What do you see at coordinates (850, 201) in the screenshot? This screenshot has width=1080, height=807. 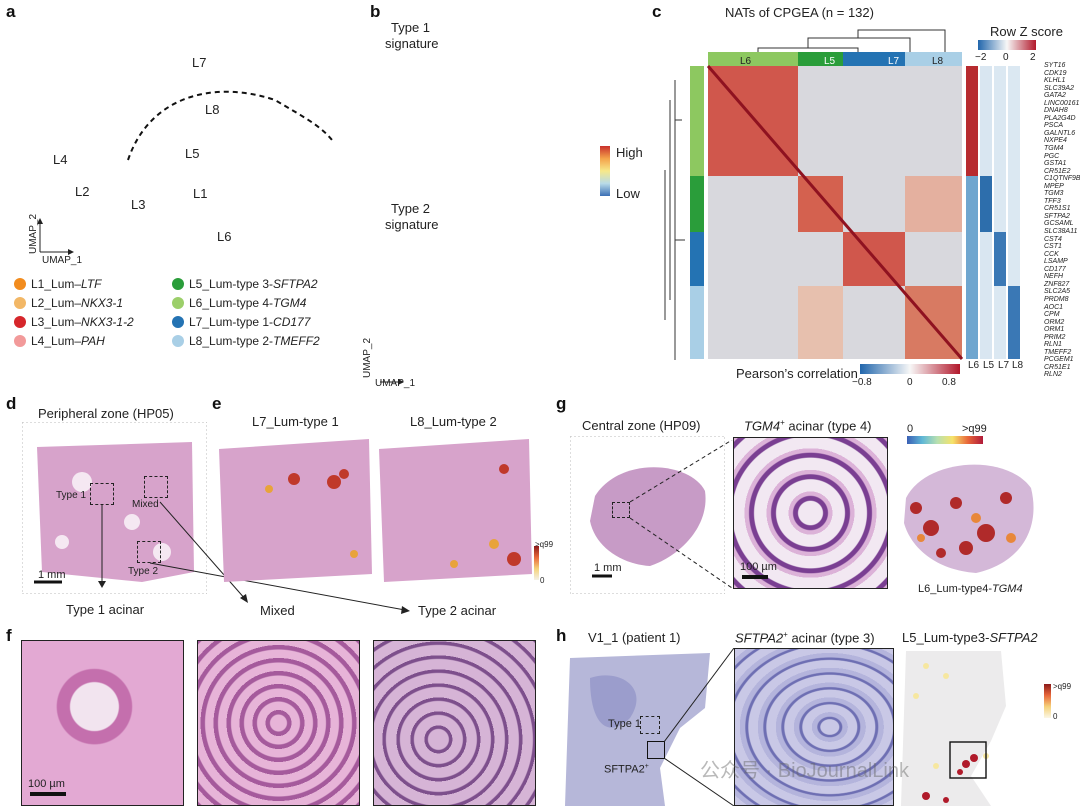 I see `correlation-heatmap` at bounding box center [850, 201].